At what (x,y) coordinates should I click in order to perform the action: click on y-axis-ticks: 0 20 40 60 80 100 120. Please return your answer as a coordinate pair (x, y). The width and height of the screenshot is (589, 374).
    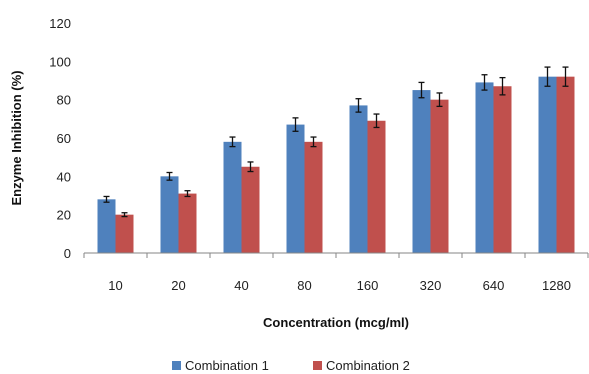
    Looking at the image, I should click on (60, 138).